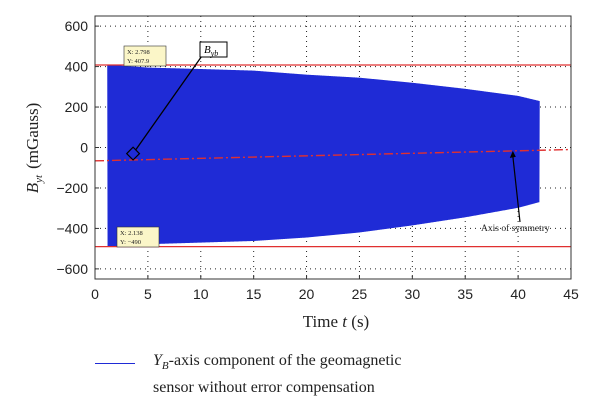 Image resolution: width=600 pixels, height=418 pixels. Describe the element at coordinates (336, 321) in the screenshot. I see `x-axis-title: Time t (s)` at that location.